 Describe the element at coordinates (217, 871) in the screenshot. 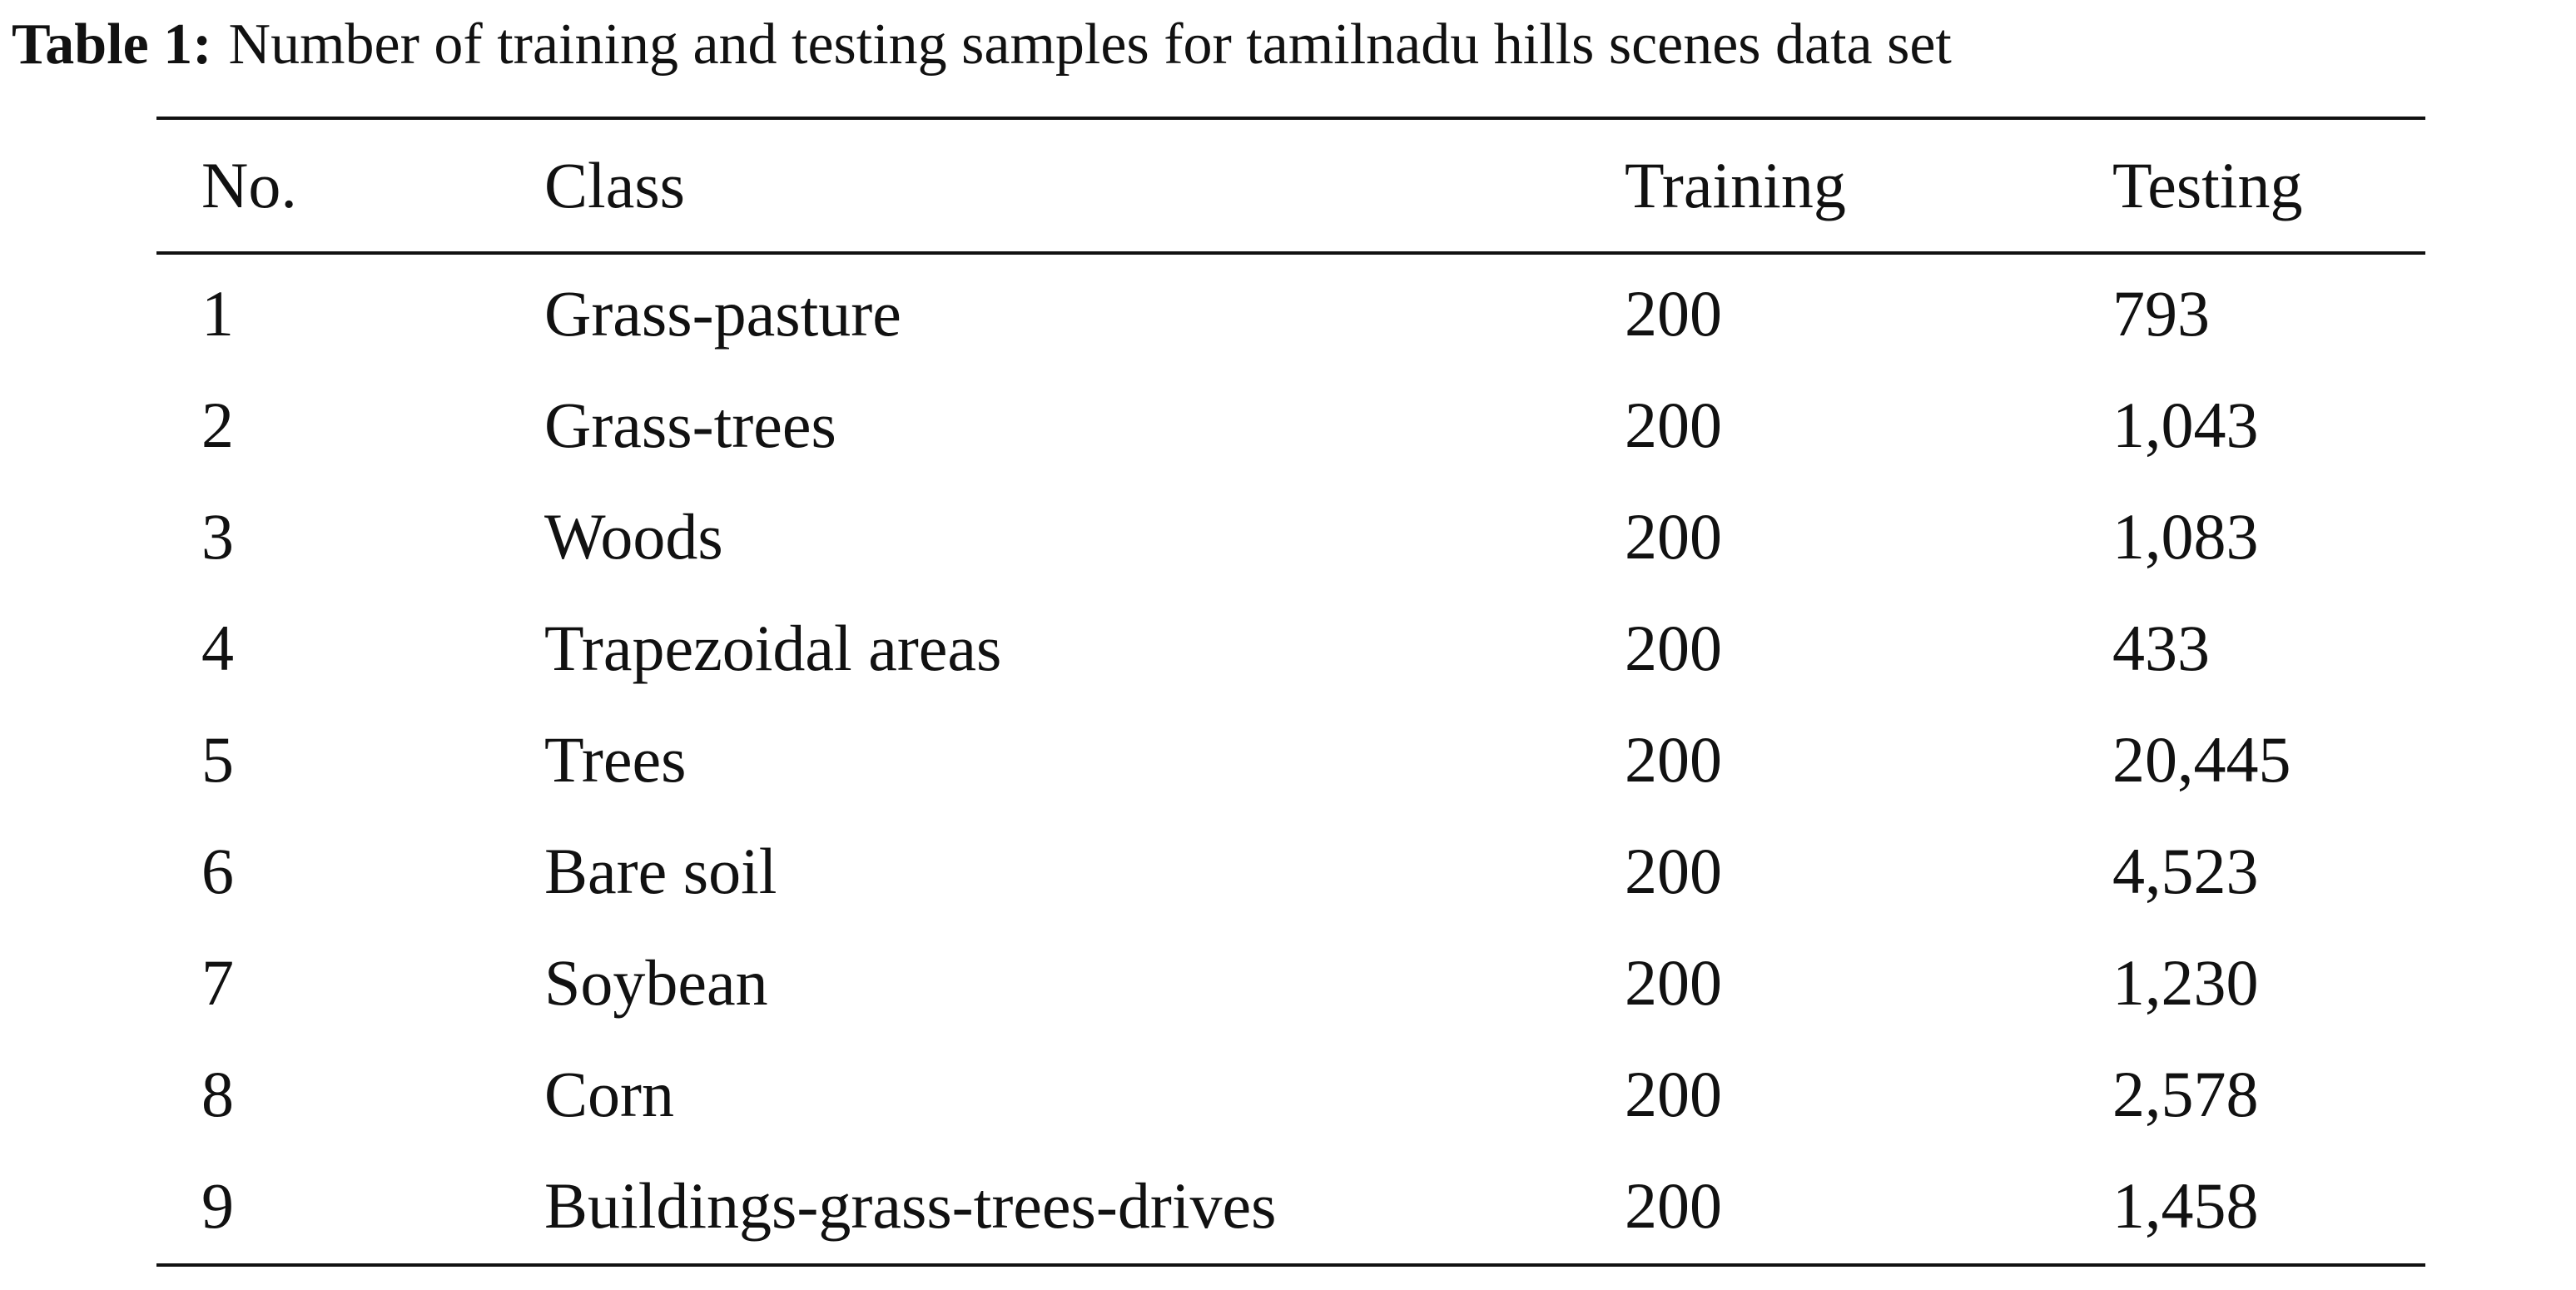

I see `cell-no: 6` at that location.